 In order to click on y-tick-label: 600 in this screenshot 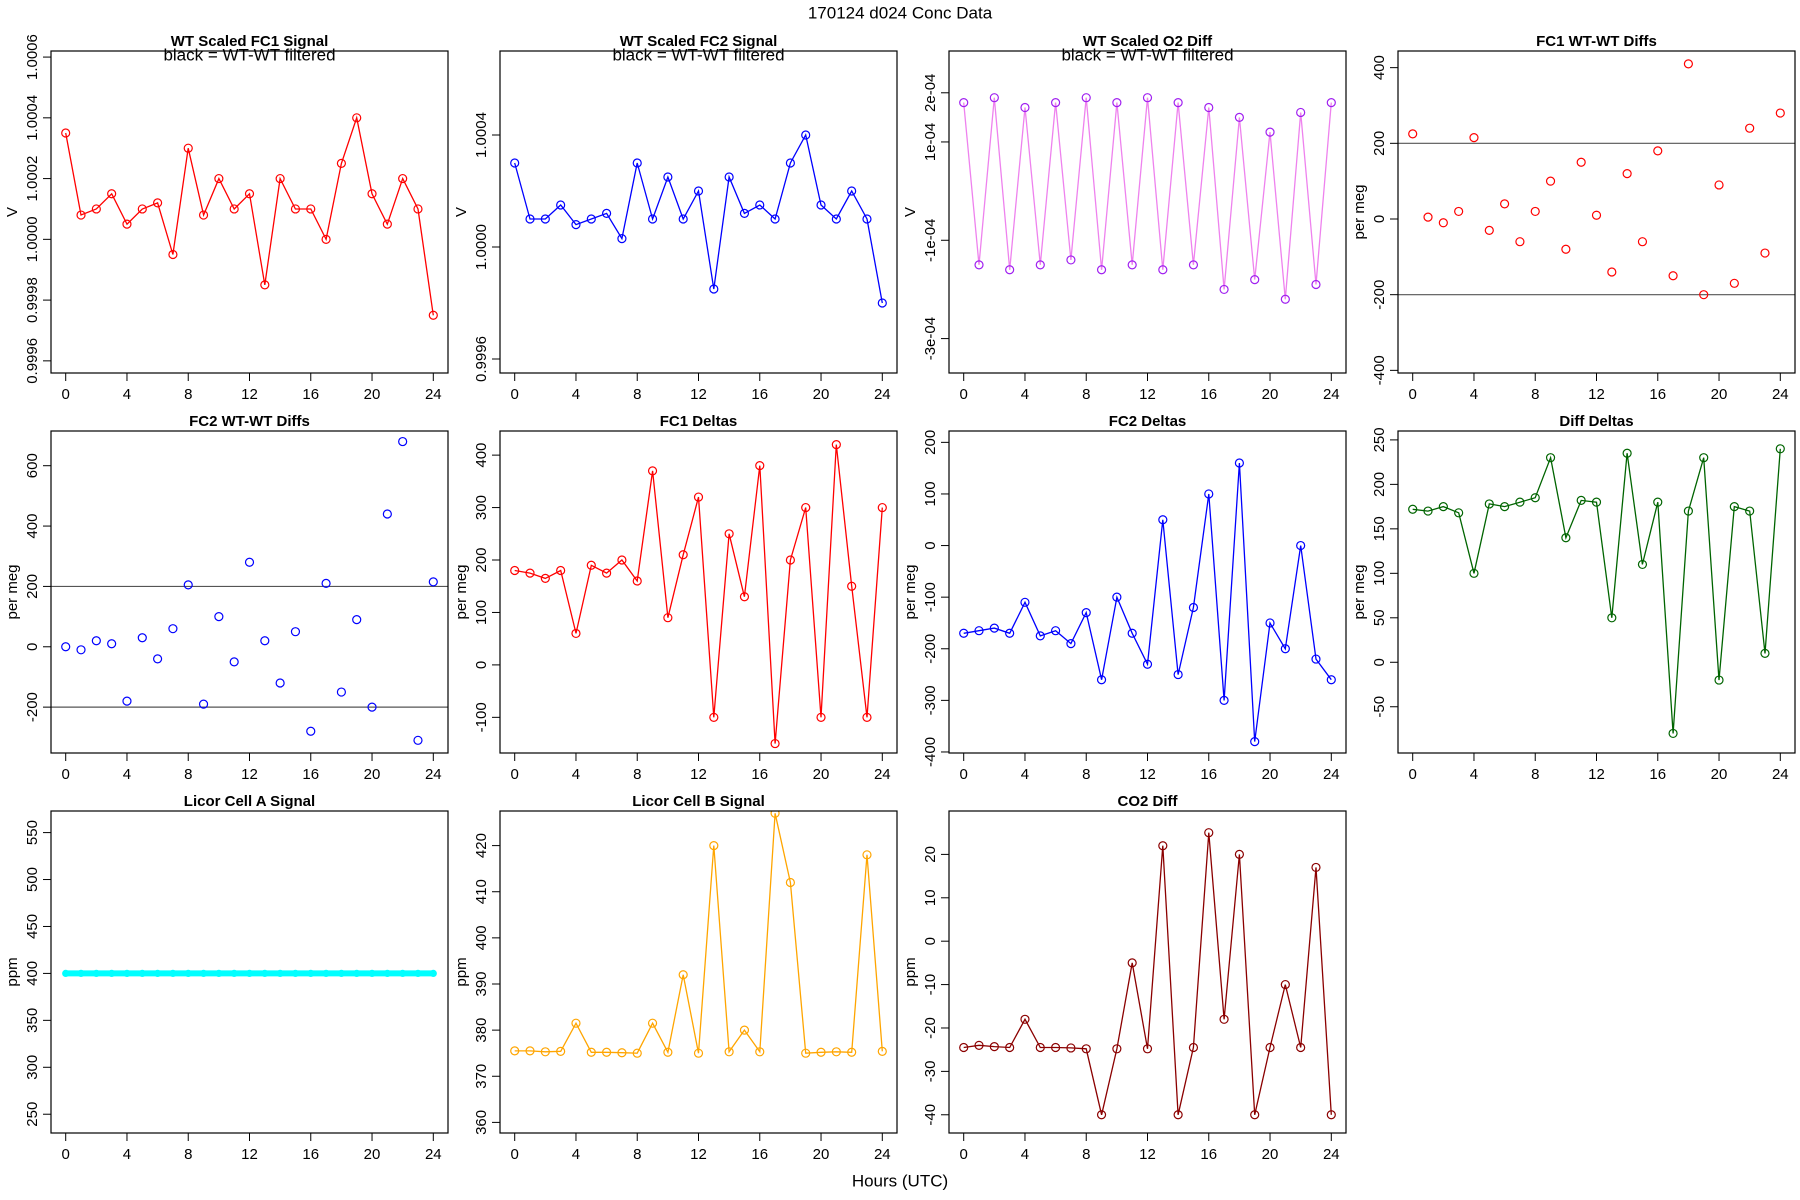, I will do `click(32, 465)`.